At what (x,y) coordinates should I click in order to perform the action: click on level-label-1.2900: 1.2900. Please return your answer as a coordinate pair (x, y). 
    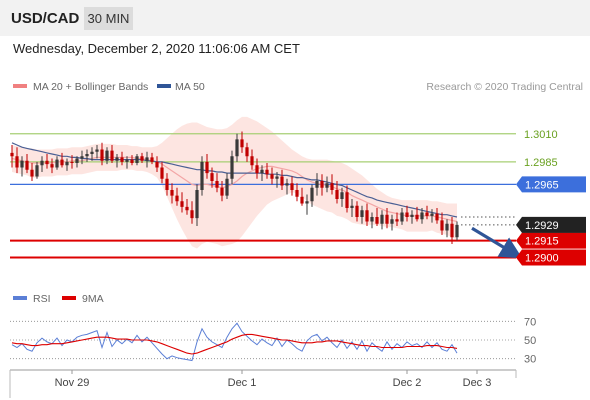
    Looking at the image, I should click on (542, 259).